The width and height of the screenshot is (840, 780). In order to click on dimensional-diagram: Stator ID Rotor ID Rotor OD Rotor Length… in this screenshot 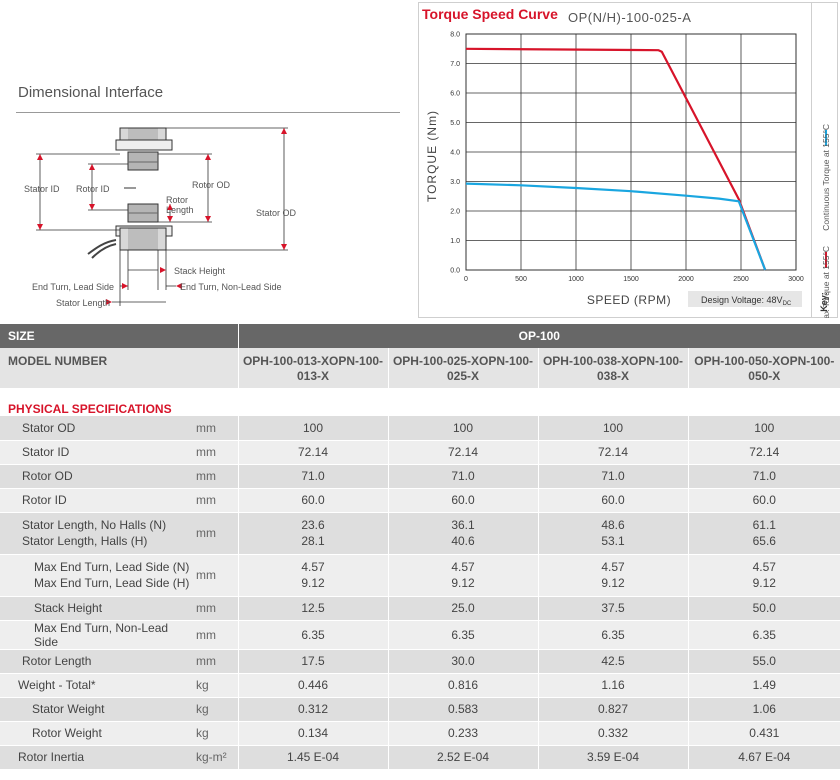, I will do `click(211, 218)`.